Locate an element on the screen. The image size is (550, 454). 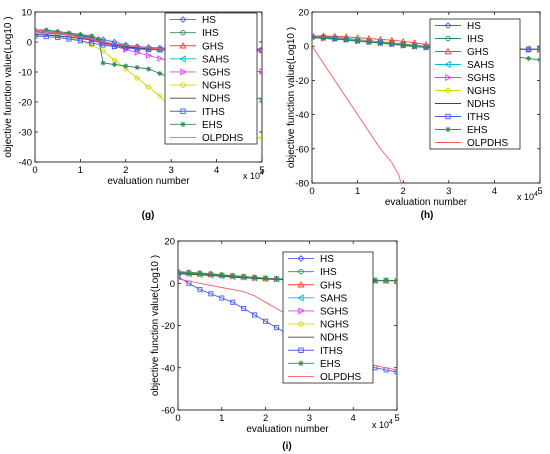
x-tick-label: 5 is located at coordinates (539, 191).